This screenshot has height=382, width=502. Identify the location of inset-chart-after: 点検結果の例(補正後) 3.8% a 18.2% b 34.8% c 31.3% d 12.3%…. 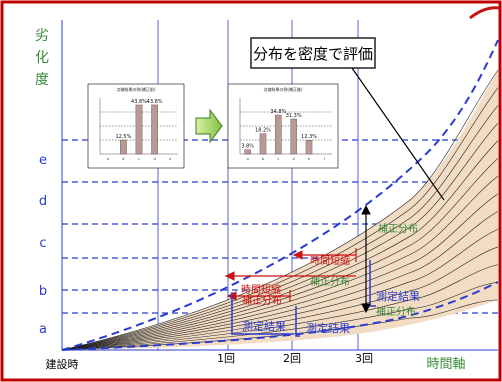
(283, 126).